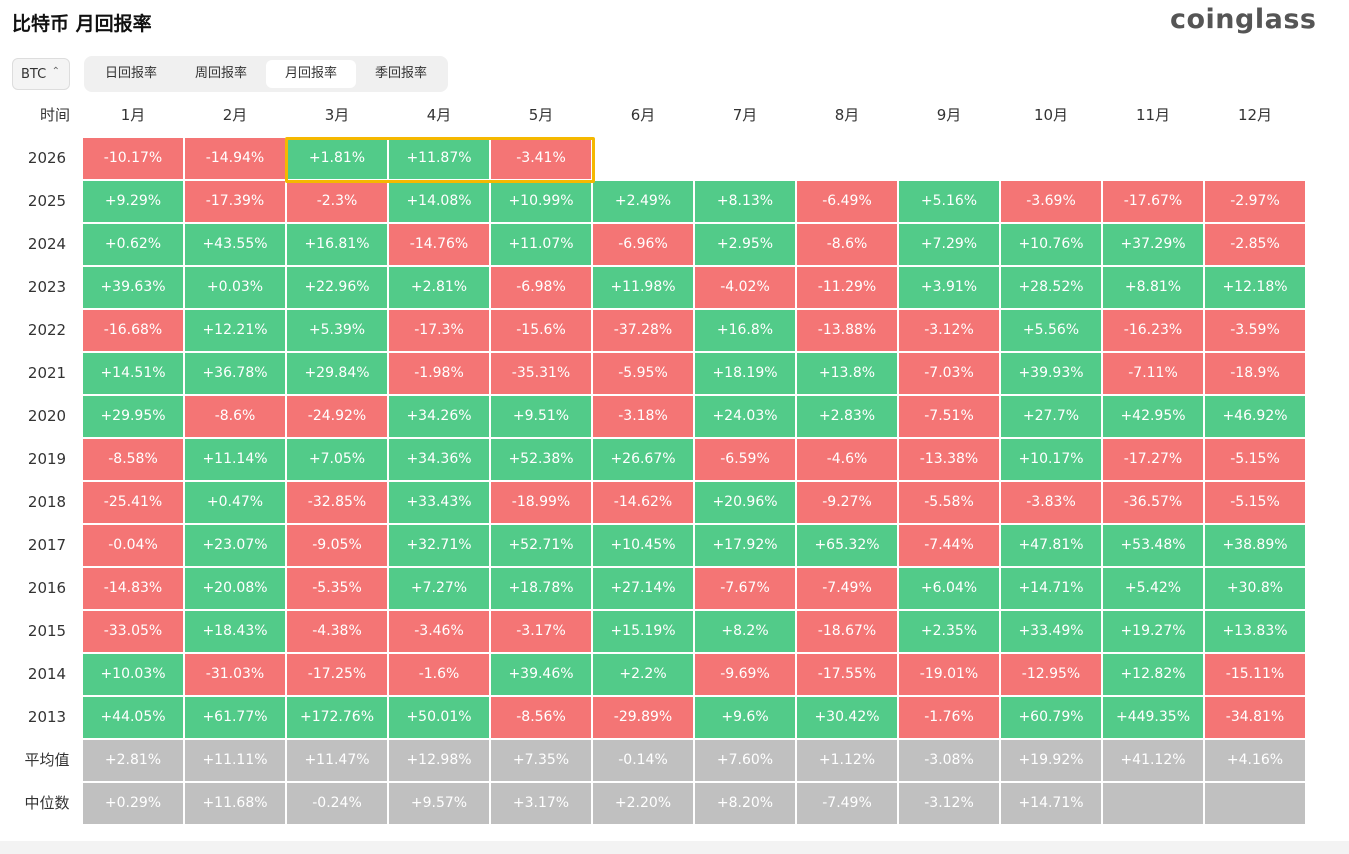 The image size is (1349, 854). I want to click on return-cell: +27.14%, so click(643, 588).